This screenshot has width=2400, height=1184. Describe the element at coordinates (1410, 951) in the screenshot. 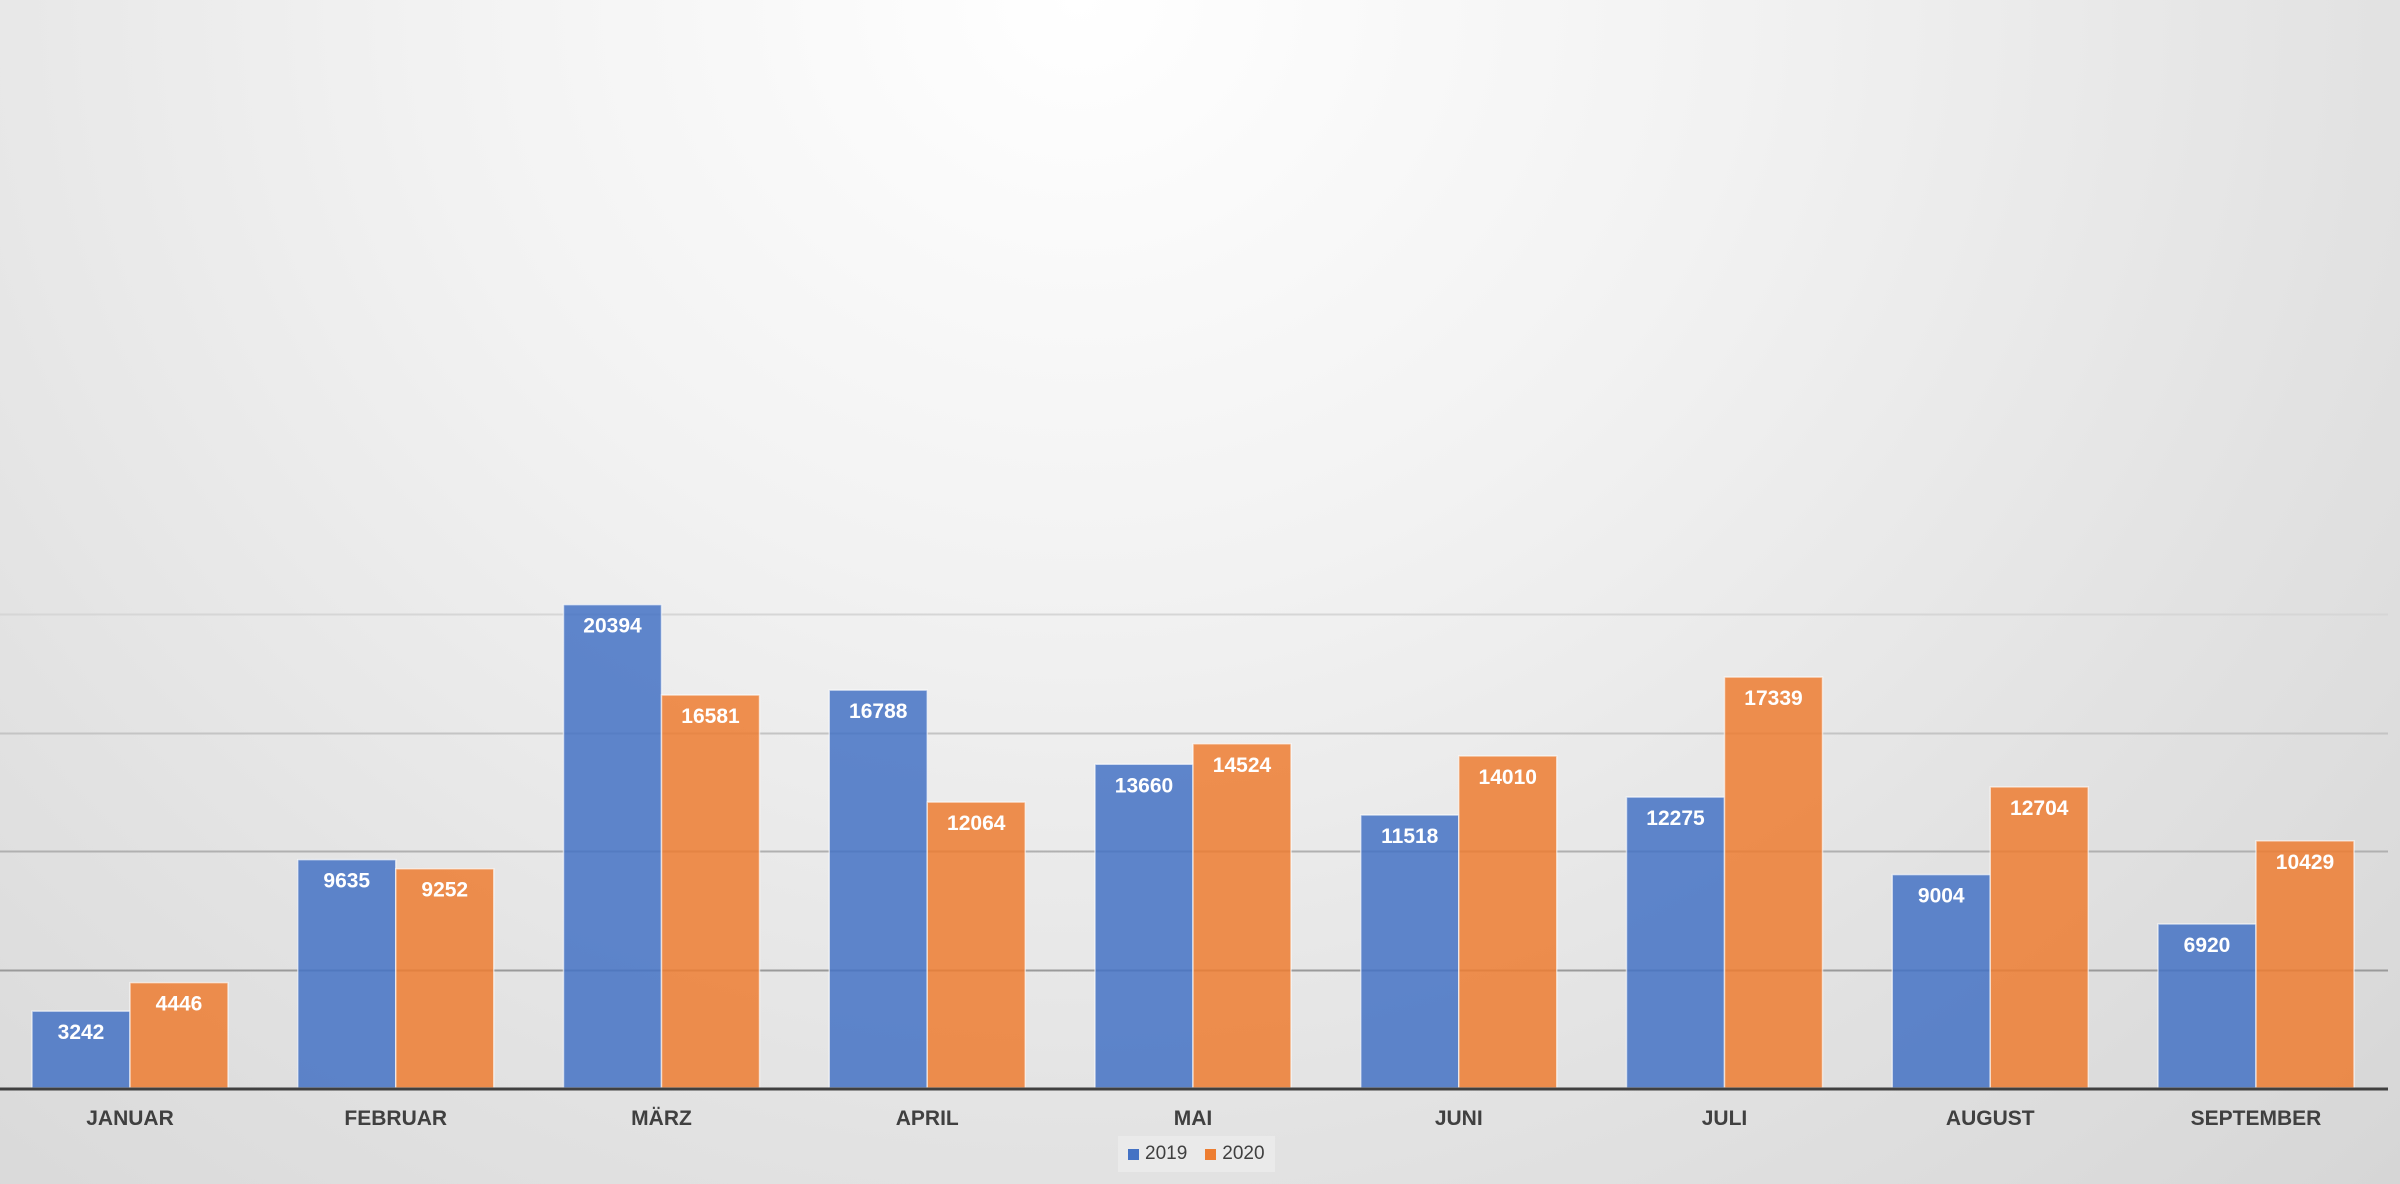

I see `bar-2019-juni` at that location.